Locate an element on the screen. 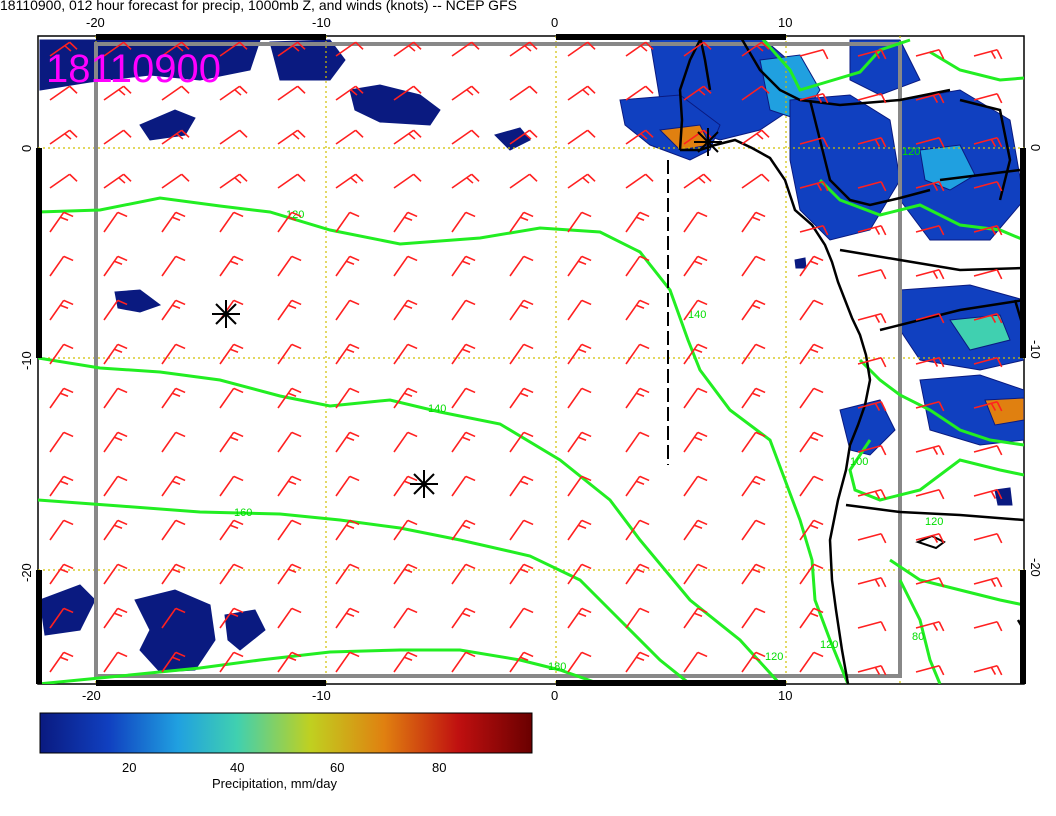 This screenshot has height=816, width=1056. y-tick-right: -20 is located at coordinates (1035, 567).